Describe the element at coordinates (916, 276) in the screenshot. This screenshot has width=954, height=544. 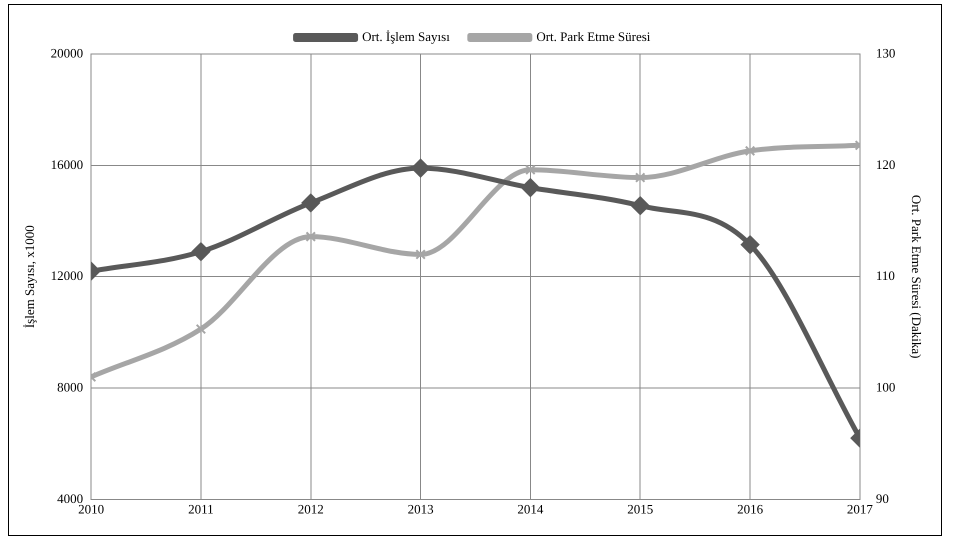
I see `y2-axis-title: Ort. Park Etme Süresi (Dakika)` at that location.